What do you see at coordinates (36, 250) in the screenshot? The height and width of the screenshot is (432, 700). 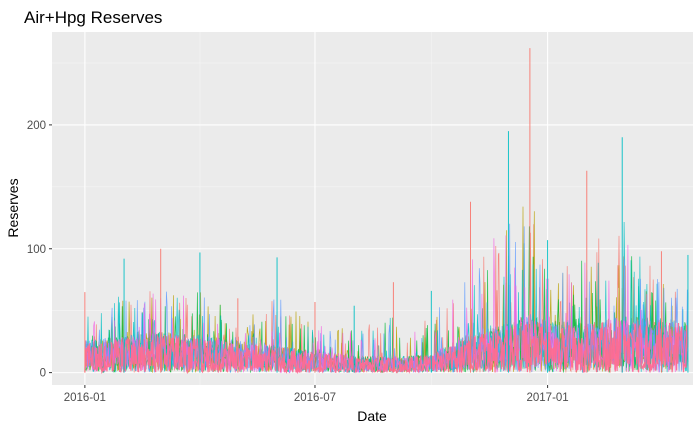 I see `y-tick-label: 100` at bounding box center [36, 250].